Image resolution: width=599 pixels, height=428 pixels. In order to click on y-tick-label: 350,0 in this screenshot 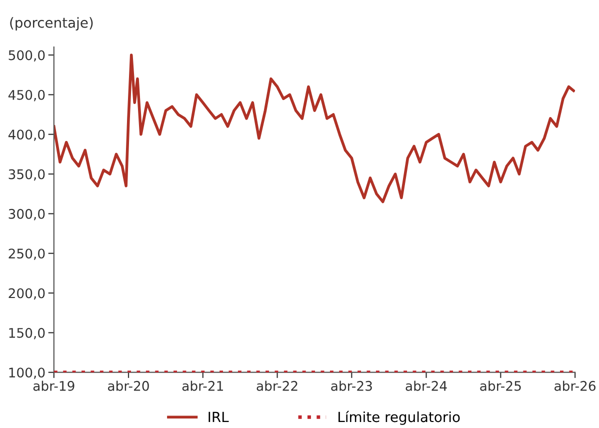, I will do `click(26, 175)`.